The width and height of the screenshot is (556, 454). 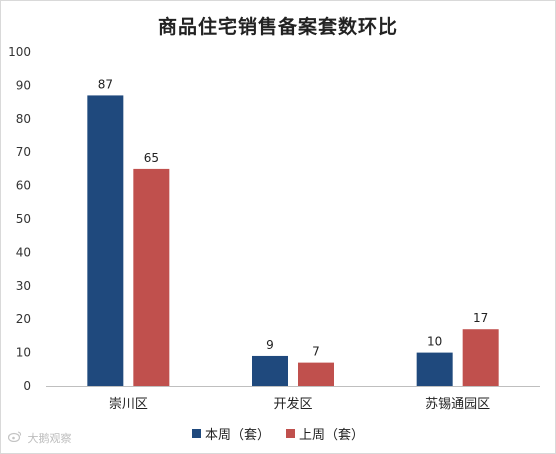 What do you see at coordinates (292, 404) in the screenshot?
I see `x-category-label: 开发区` at bounding box center [292, 404].